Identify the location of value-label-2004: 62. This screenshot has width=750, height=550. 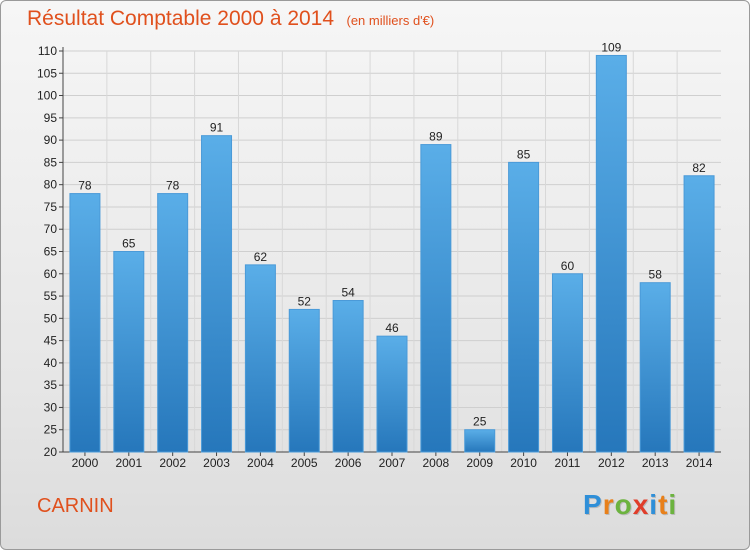
(261, 257).